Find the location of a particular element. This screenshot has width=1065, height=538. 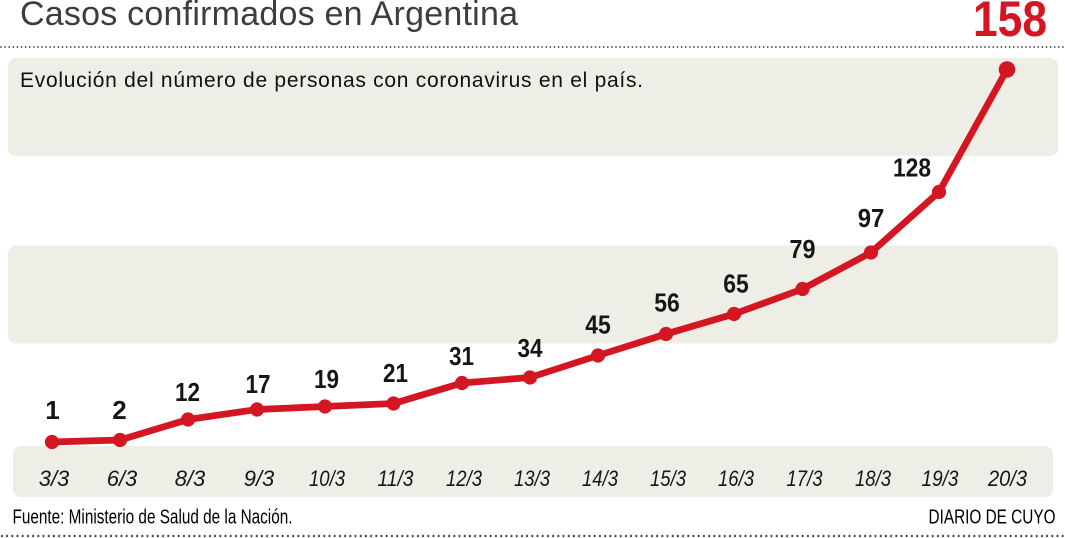

svg-text: 128 is located at coordinates (912, 168).